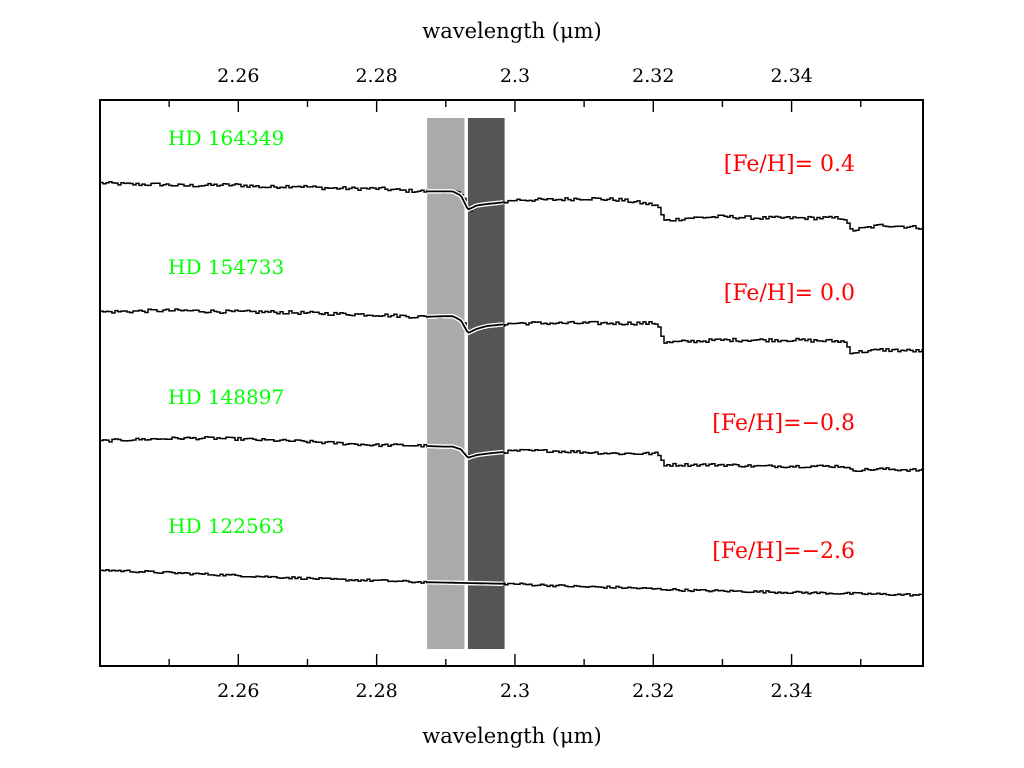 Image resolution: width=1024 pixels, height=768 pixels. Describe the element at coordinates (515, 691) in the screenshot. I see `x-tick-label-bottom: 2.3` at that location.